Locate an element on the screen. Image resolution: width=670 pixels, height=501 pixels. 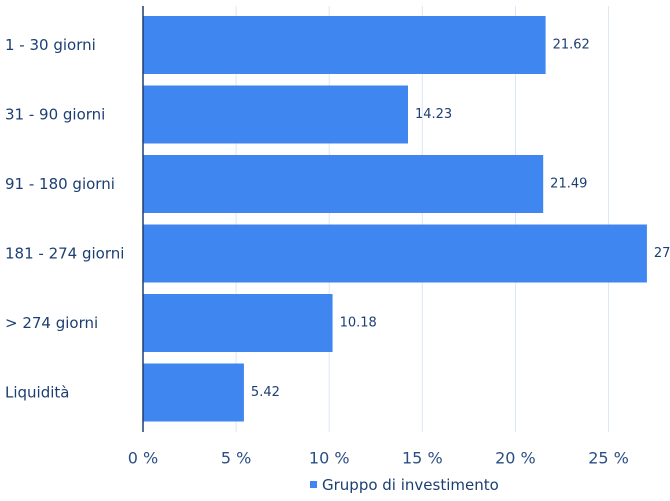
legend-swatch is located at coordinates (313, 484).